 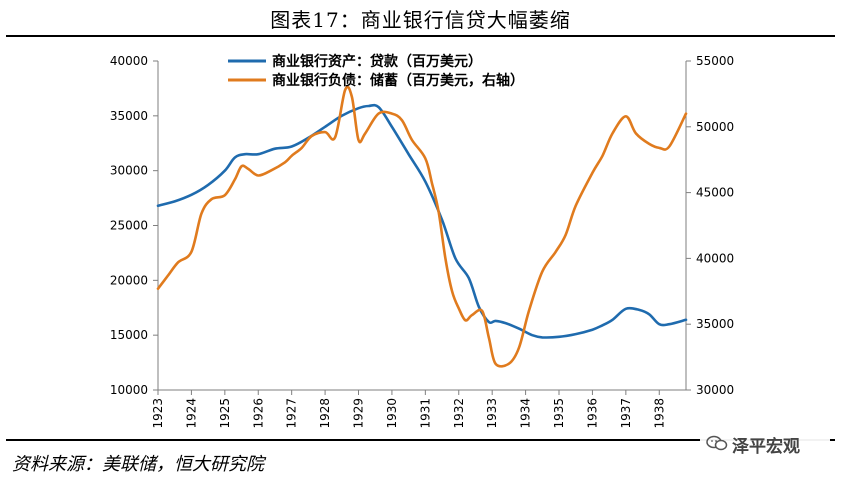 What do you see at coordinates (626, 413) in the screenshot?
I see `x-tick-label: 1937` at bounding box center [626, 413].